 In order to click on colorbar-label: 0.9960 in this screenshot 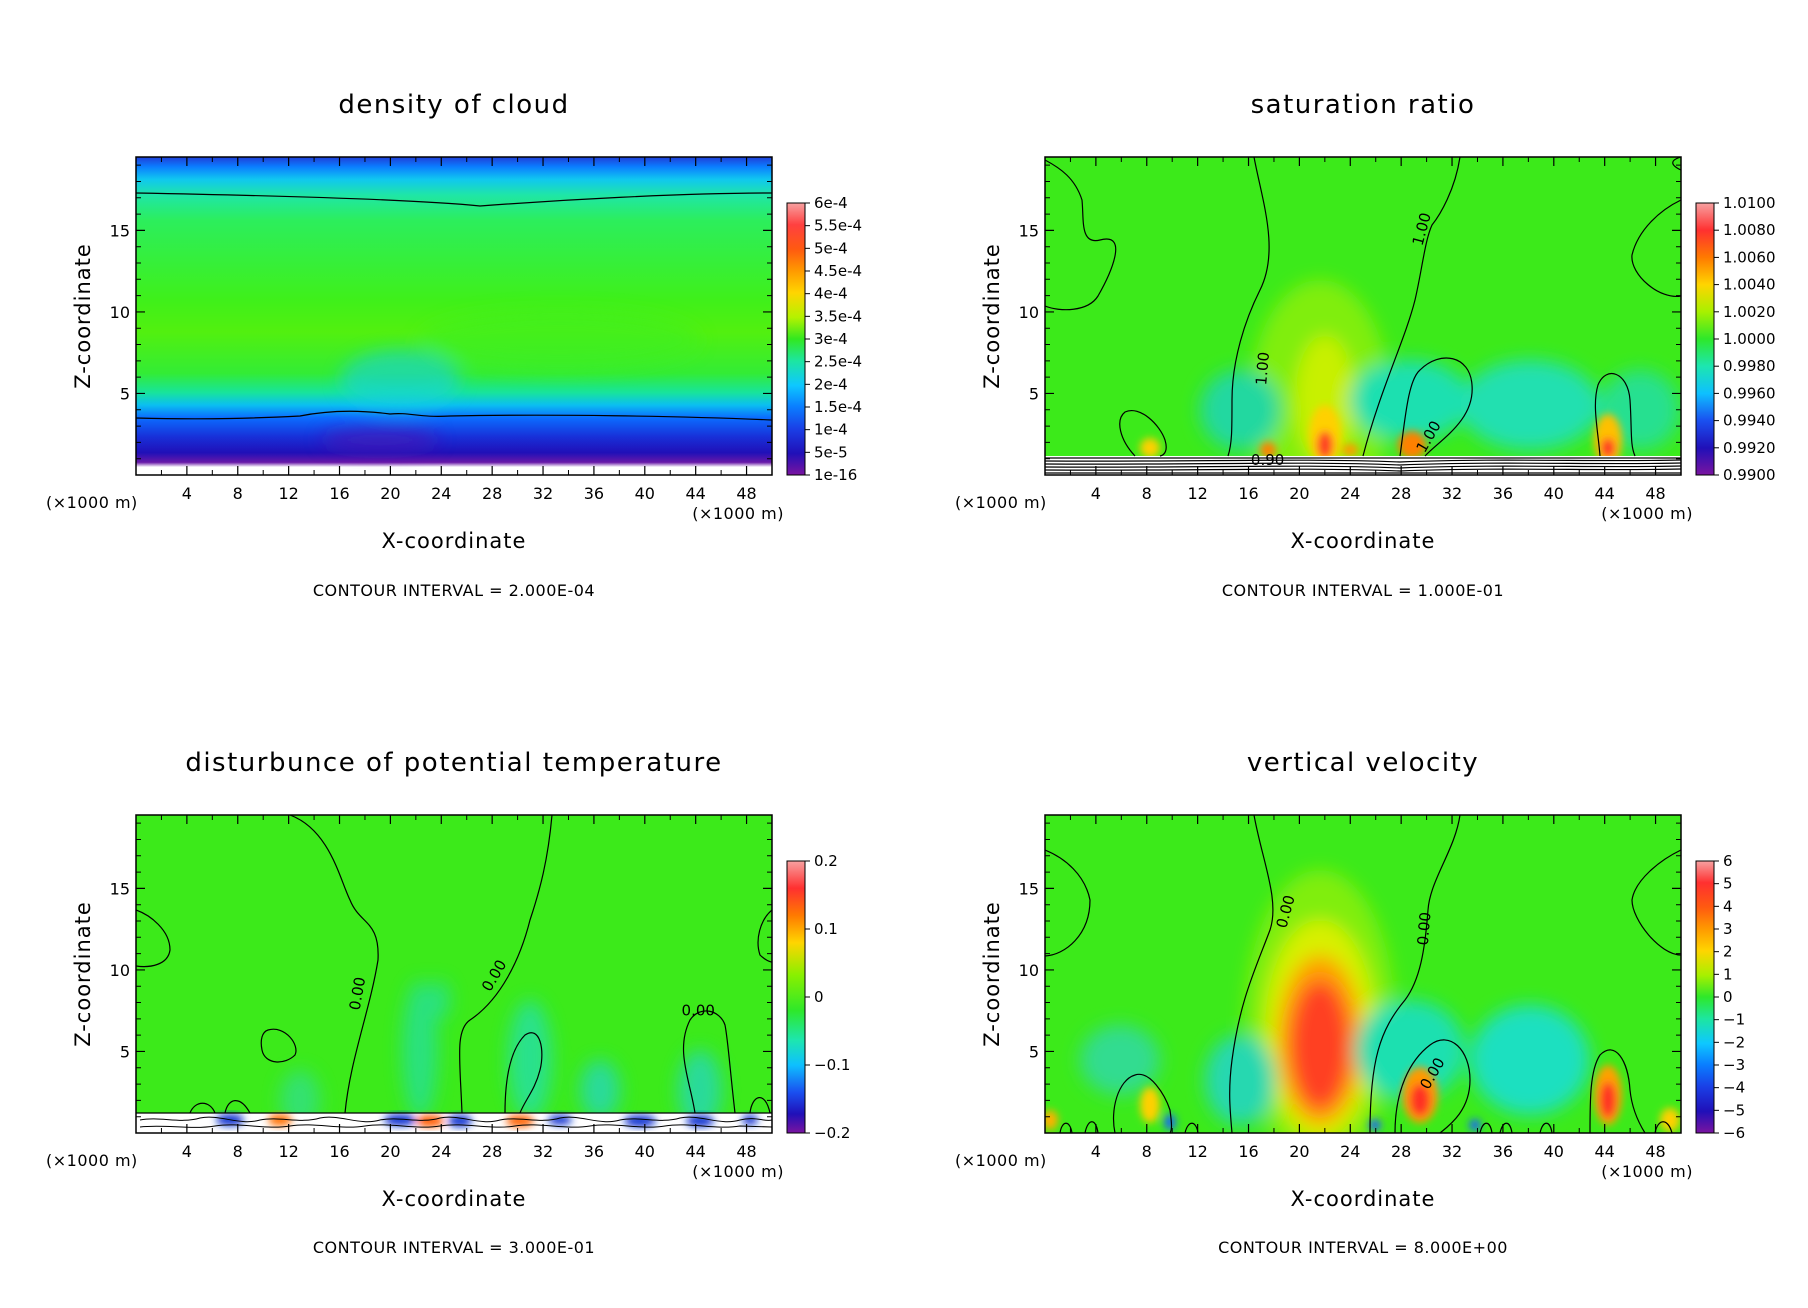, I will do `click(1749, 393)`.